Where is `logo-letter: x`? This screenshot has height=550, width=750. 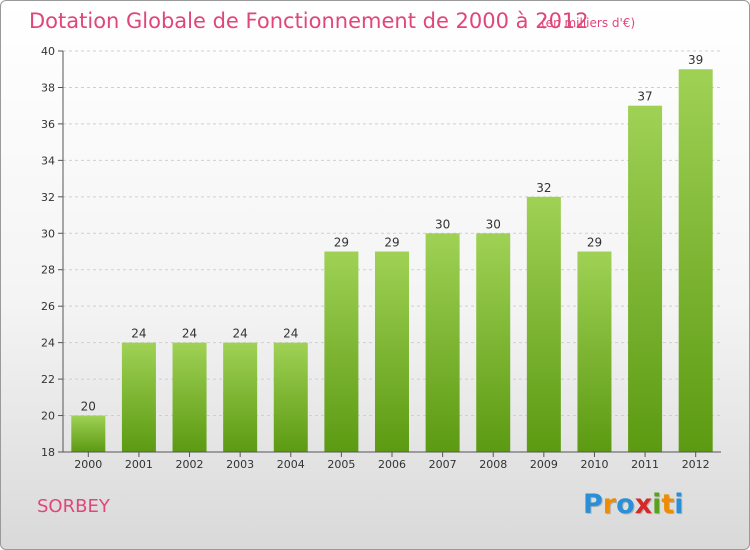 logo-letter: x is located at coordinates (643, 504).